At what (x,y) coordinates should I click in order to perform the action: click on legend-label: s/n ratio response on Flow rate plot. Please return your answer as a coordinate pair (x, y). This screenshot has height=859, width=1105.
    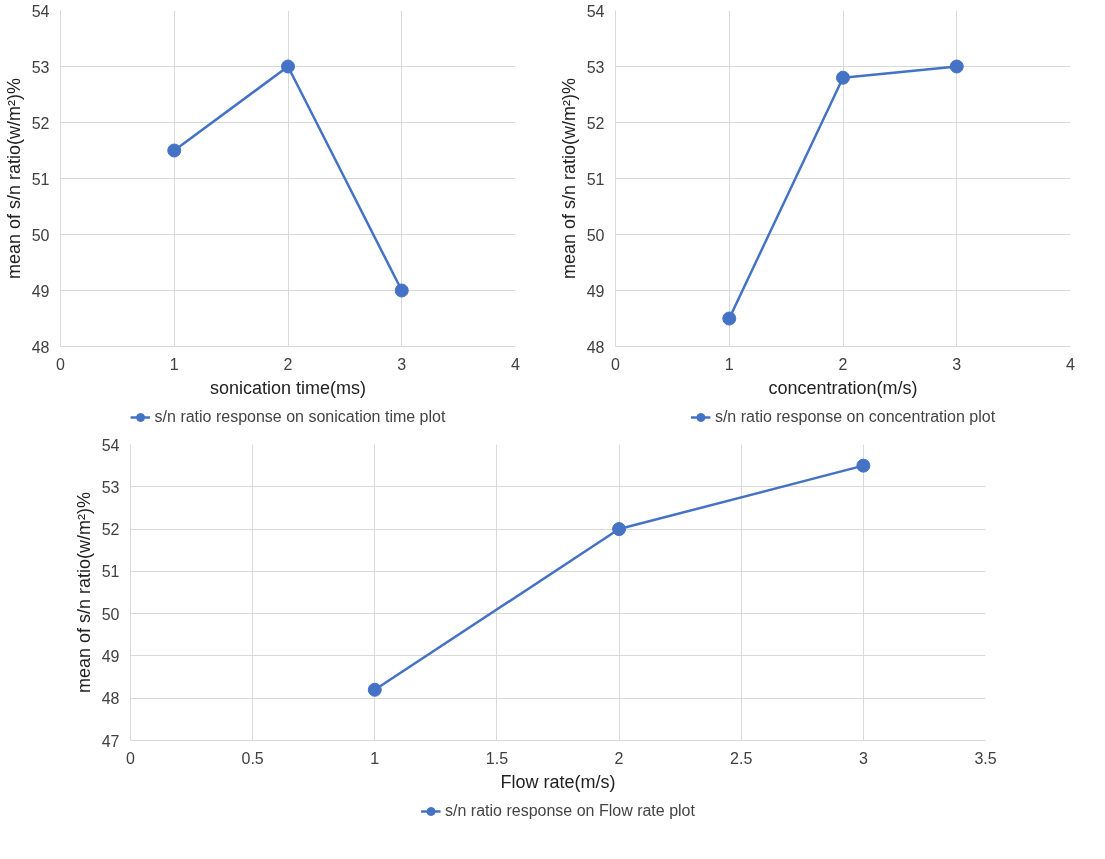
    Looking at the image, I should click on (570, 811).